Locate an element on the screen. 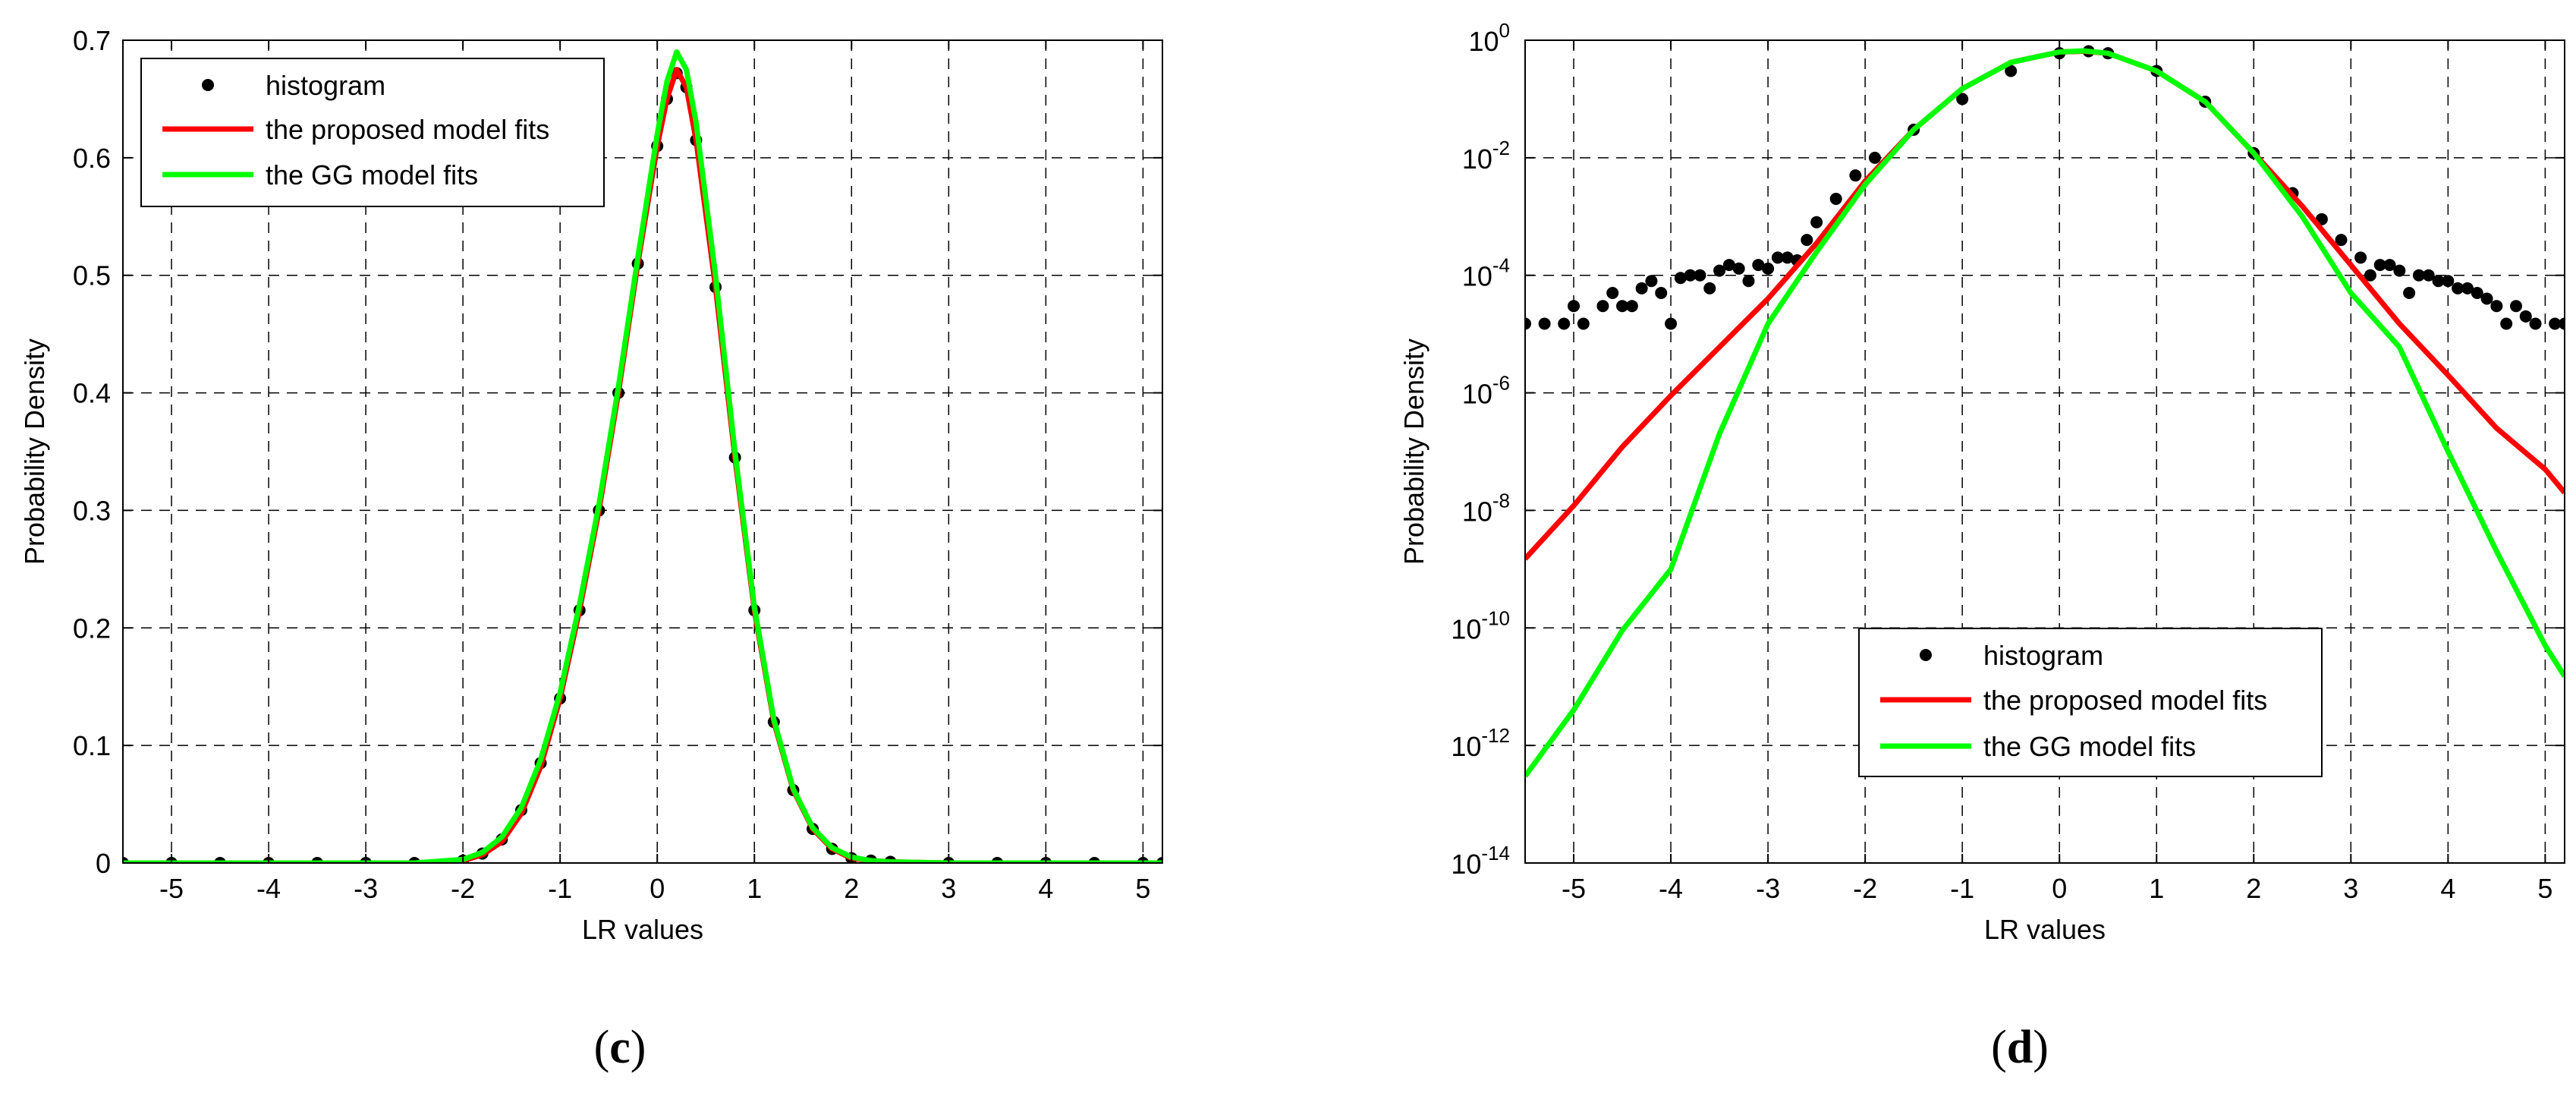  d-ytick-exponent: -4 is located at coordinates (1501, 265).